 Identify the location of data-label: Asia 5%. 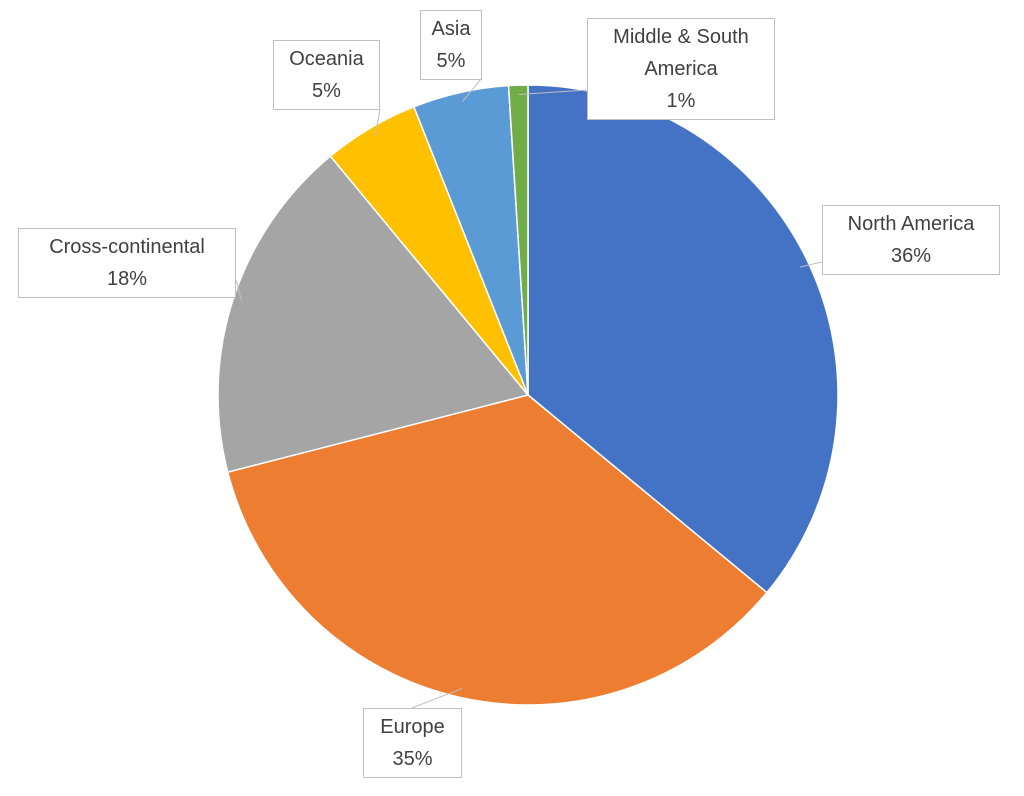
(451, 45).